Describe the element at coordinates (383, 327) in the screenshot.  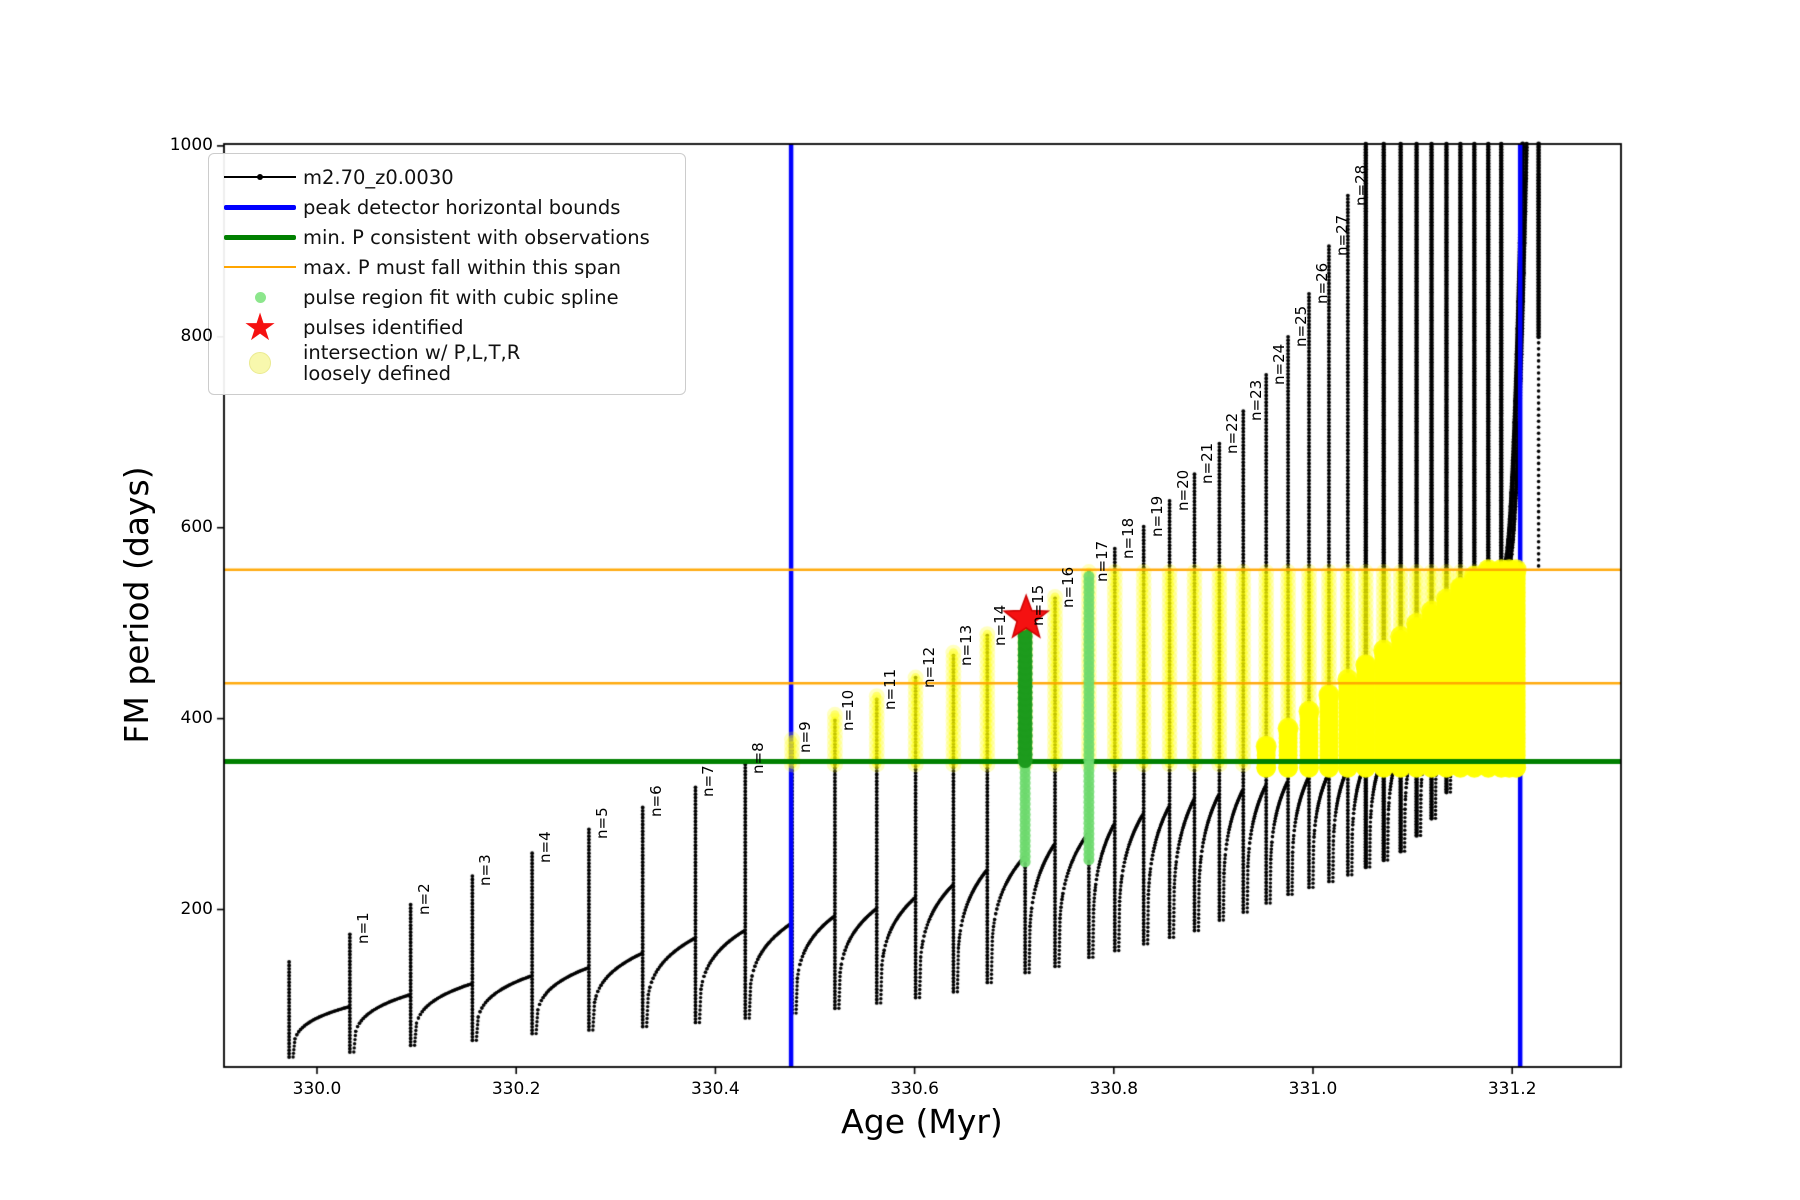
I see `legend-item-label: pulses identified` at that location.